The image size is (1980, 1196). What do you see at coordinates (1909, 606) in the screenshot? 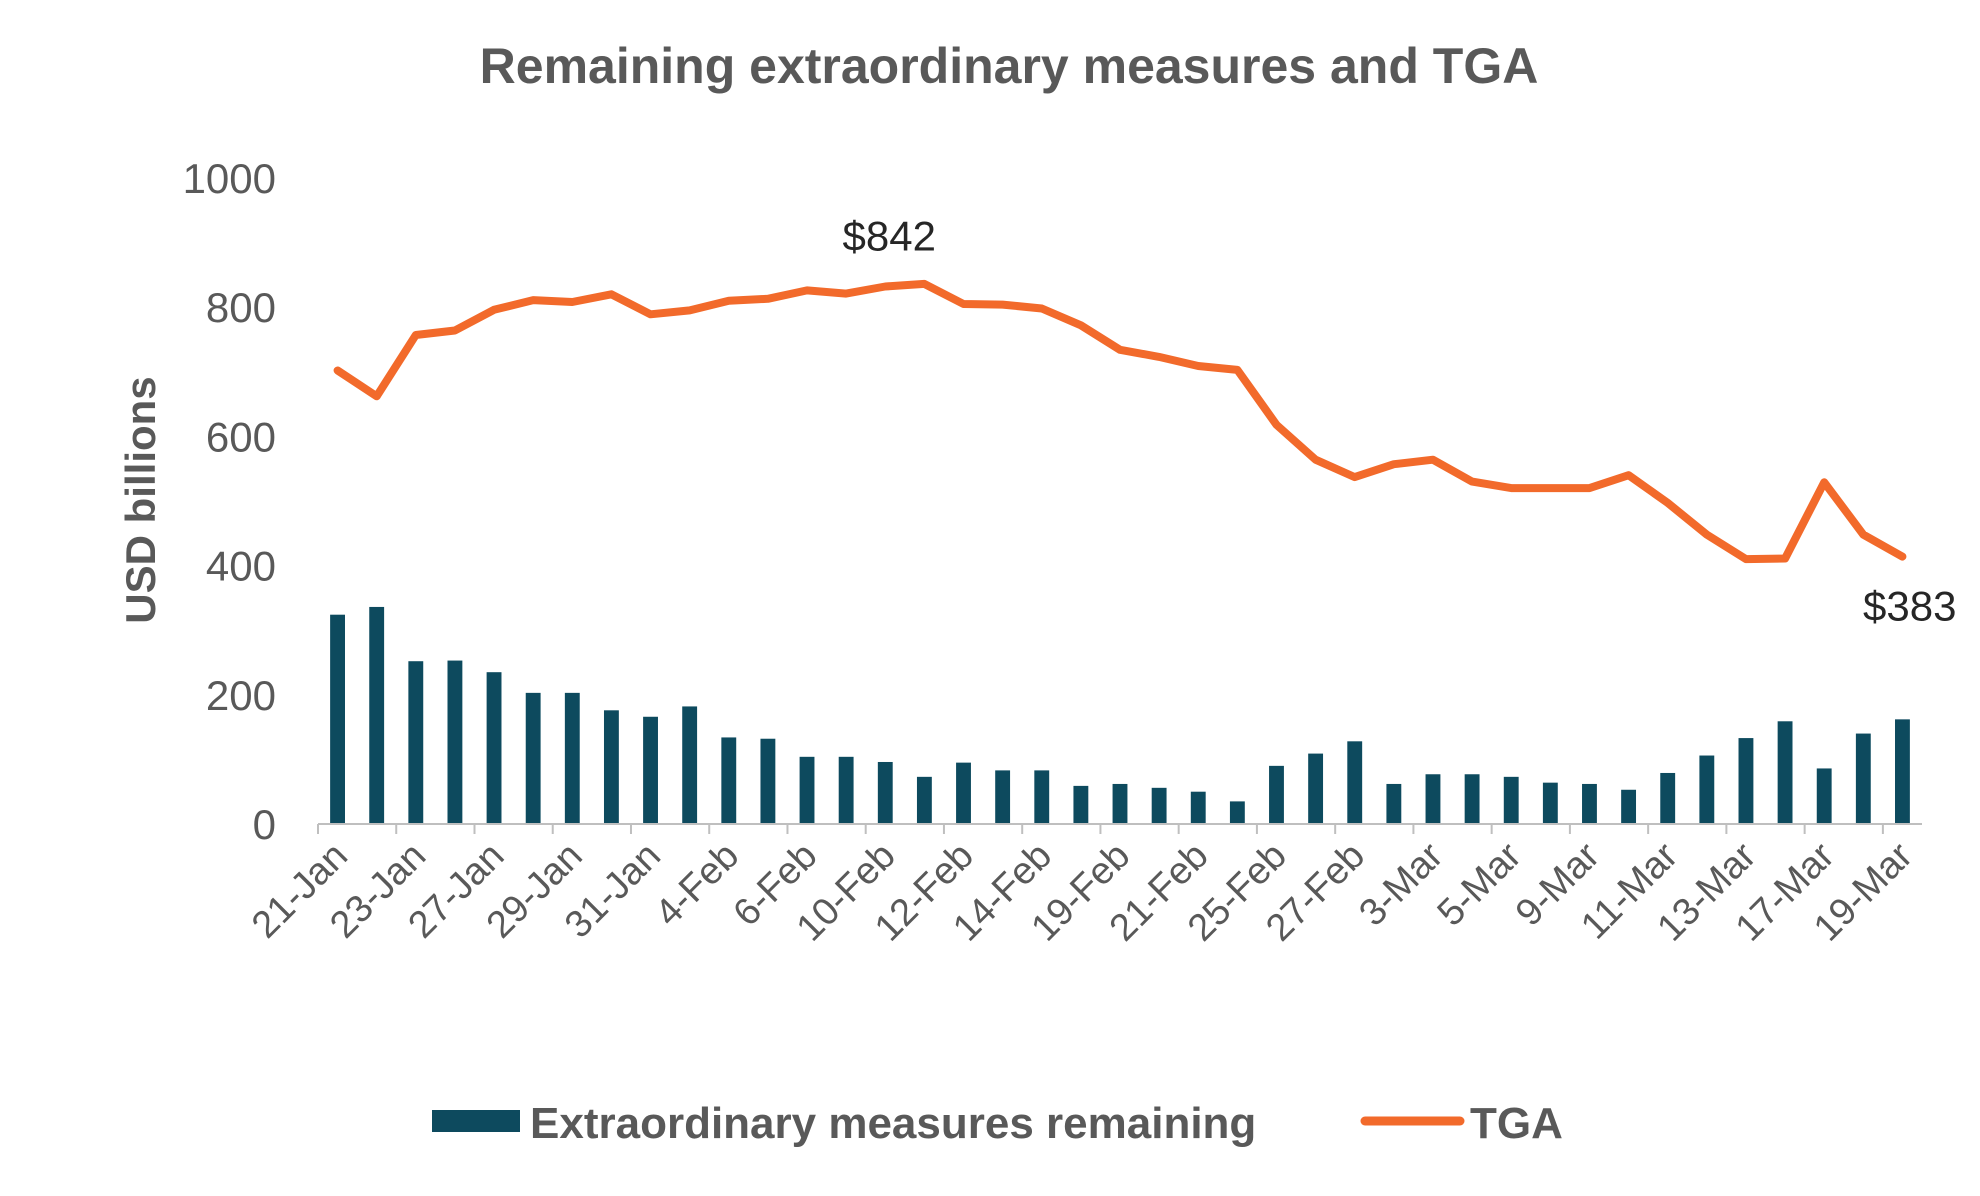
I see `annotation-label: $383` at bounding box center [1909, 606].